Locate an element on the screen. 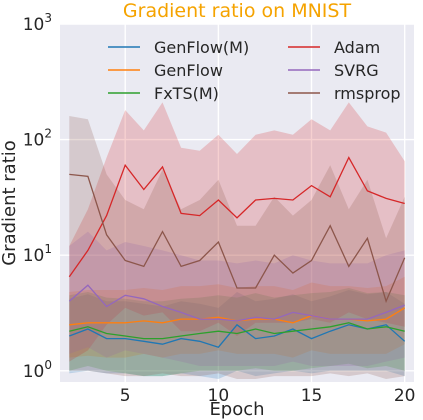  legend-label-genflow-m-: GenFlow(M) is located at coordinates (201, 47).